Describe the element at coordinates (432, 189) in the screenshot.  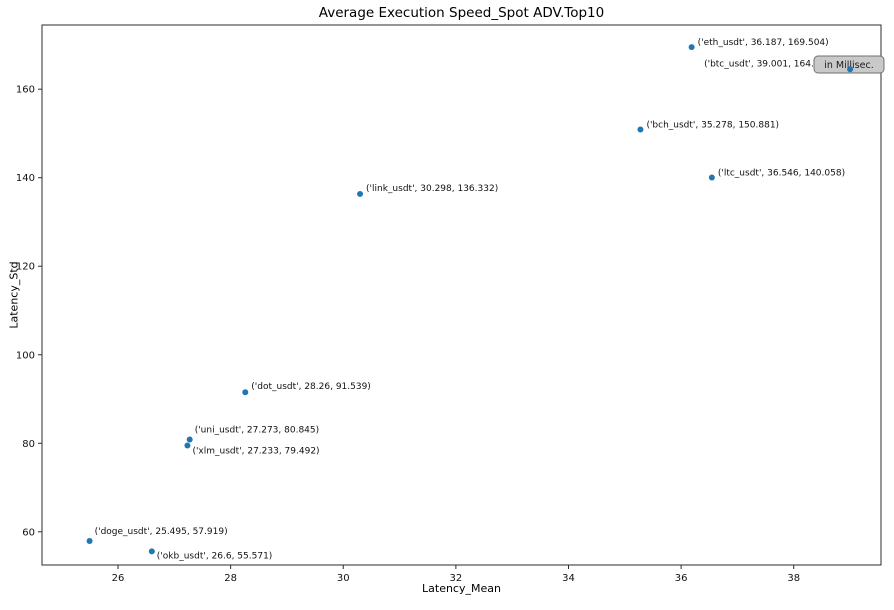
I see `point-annotation-link_usdt: ('link_usdt', 30.298, 136.332)` at that location.